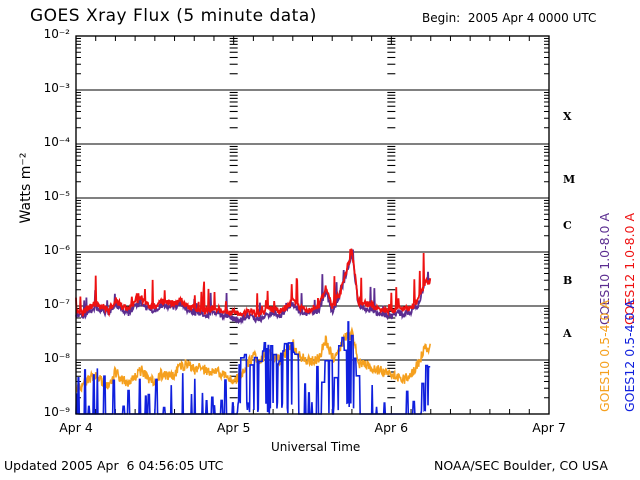  I want to click on series-goes10-0-5-4-0-a, so click(253, 359).